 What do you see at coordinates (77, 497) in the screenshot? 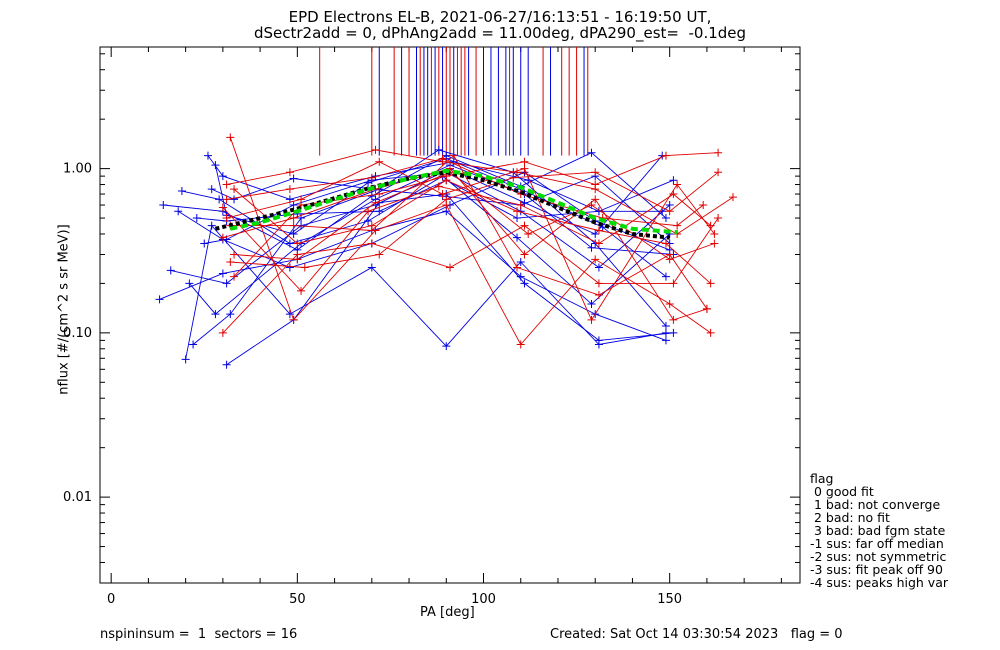
I see `y-tick-label: 0.01` at bounding box center [77, 497].